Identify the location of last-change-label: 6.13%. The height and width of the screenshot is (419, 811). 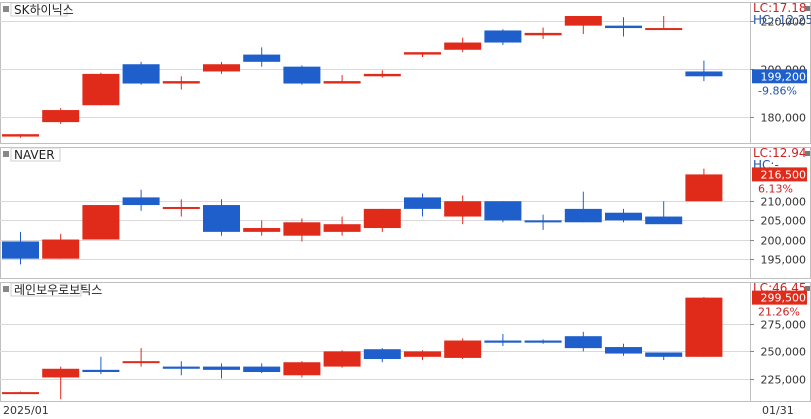
(775, 188).